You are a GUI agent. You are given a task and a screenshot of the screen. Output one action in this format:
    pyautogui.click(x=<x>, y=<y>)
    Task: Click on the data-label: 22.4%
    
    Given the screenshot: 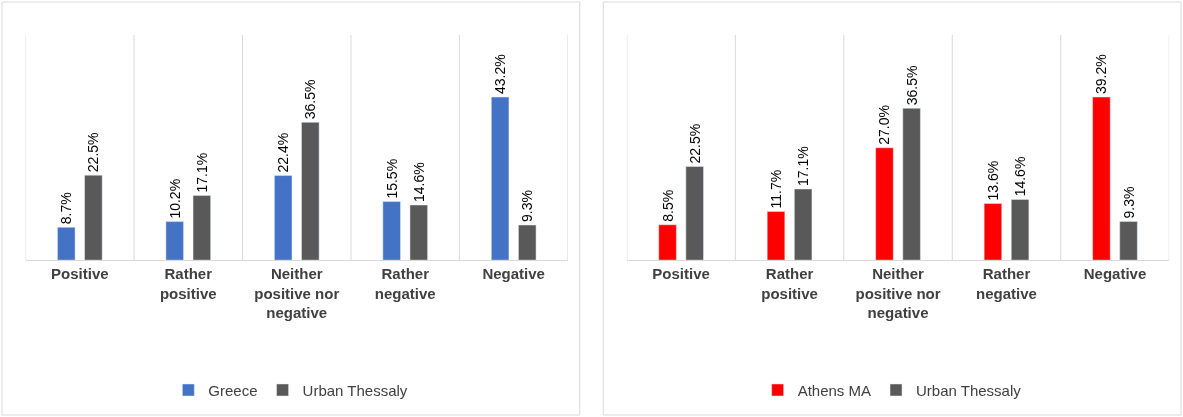 What is the action you would take?
    pyautogui.click(x=283, y=152)
    